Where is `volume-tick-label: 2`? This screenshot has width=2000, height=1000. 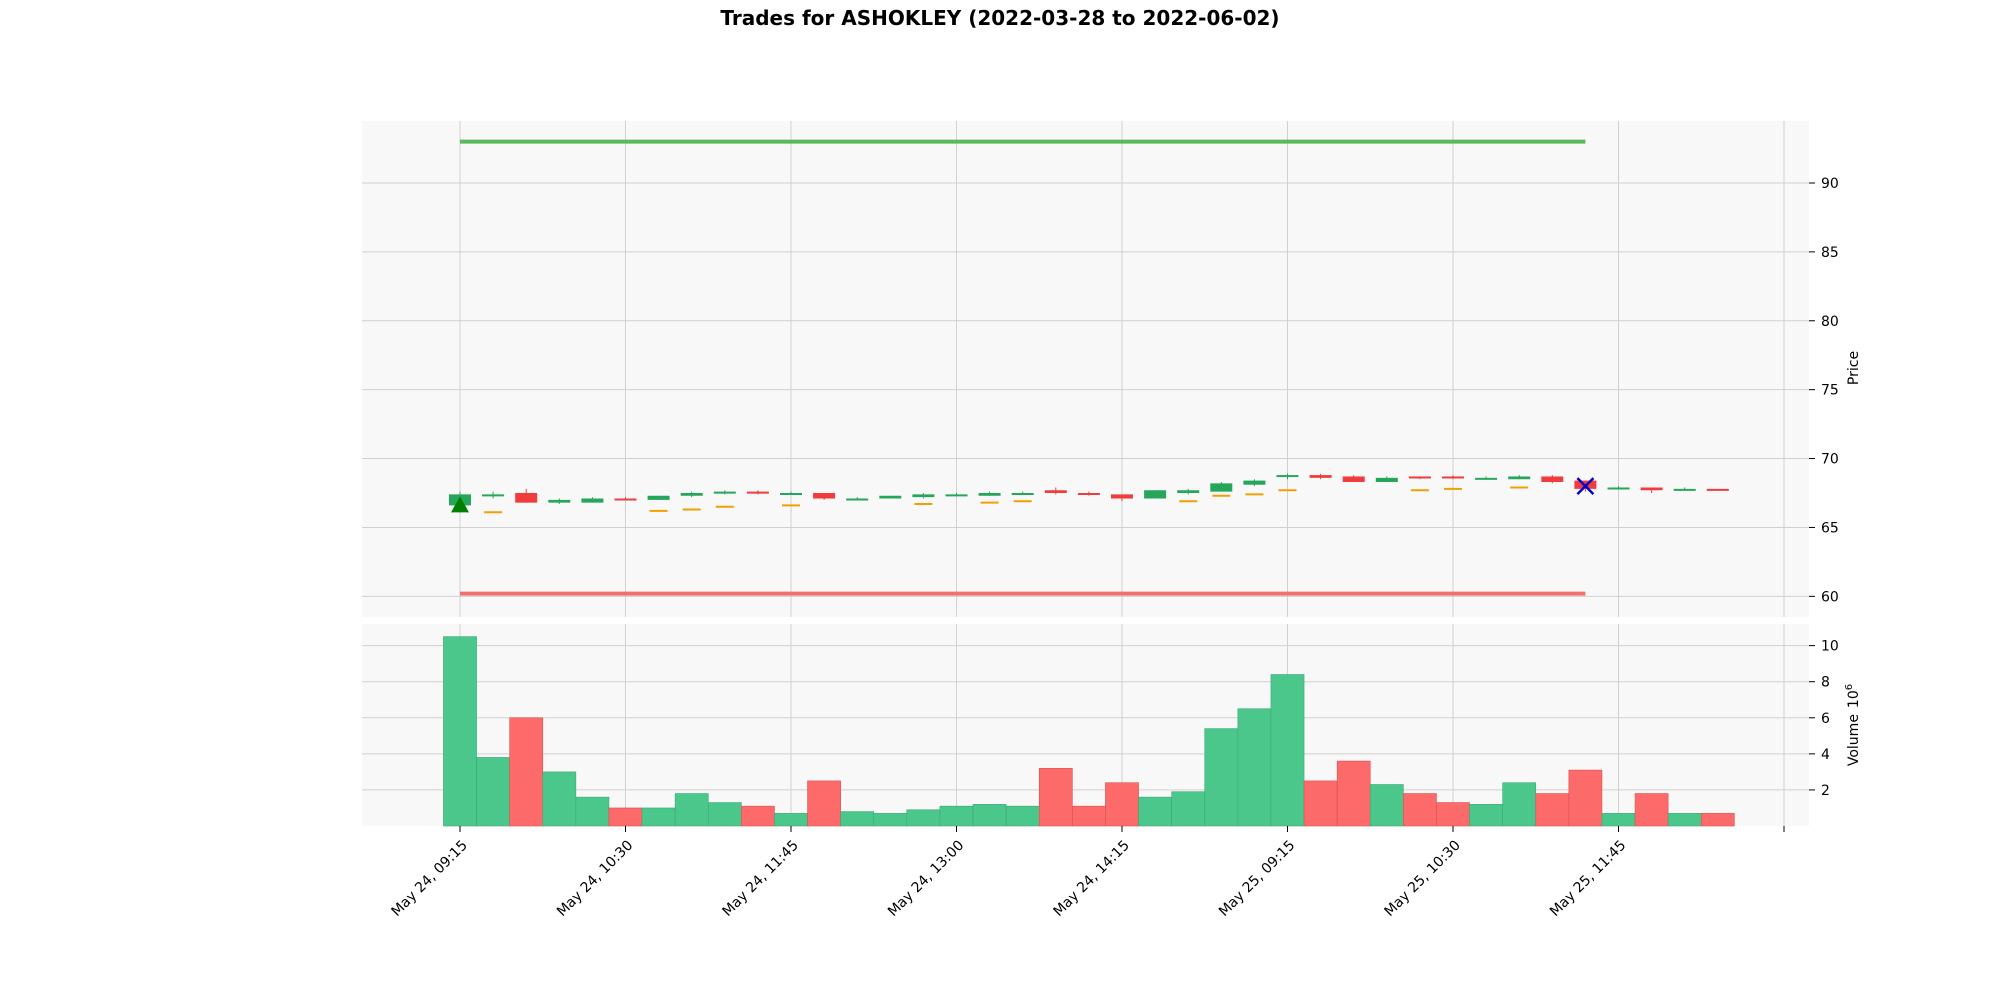
volume-tick-label: 2 is located at coordinates (1825, 791).